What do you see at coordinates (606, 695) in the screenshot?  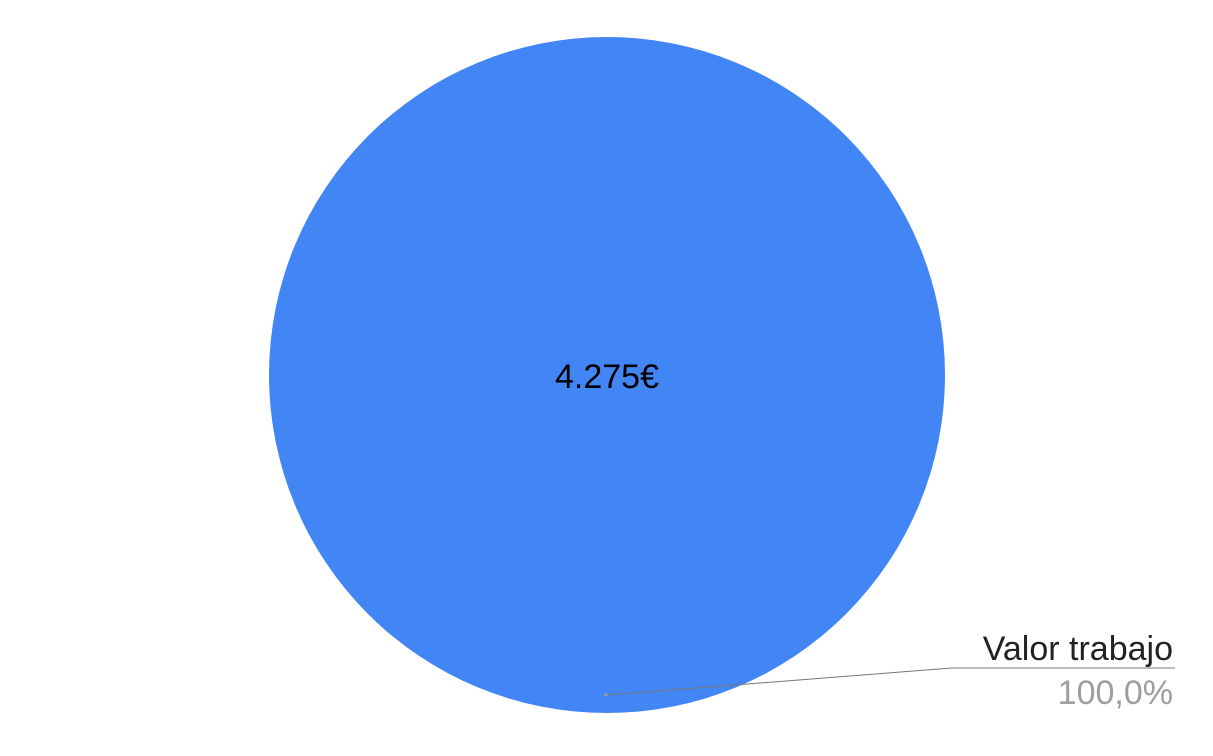 I see `leader-line-anchor` at bounding box center [606, 695].